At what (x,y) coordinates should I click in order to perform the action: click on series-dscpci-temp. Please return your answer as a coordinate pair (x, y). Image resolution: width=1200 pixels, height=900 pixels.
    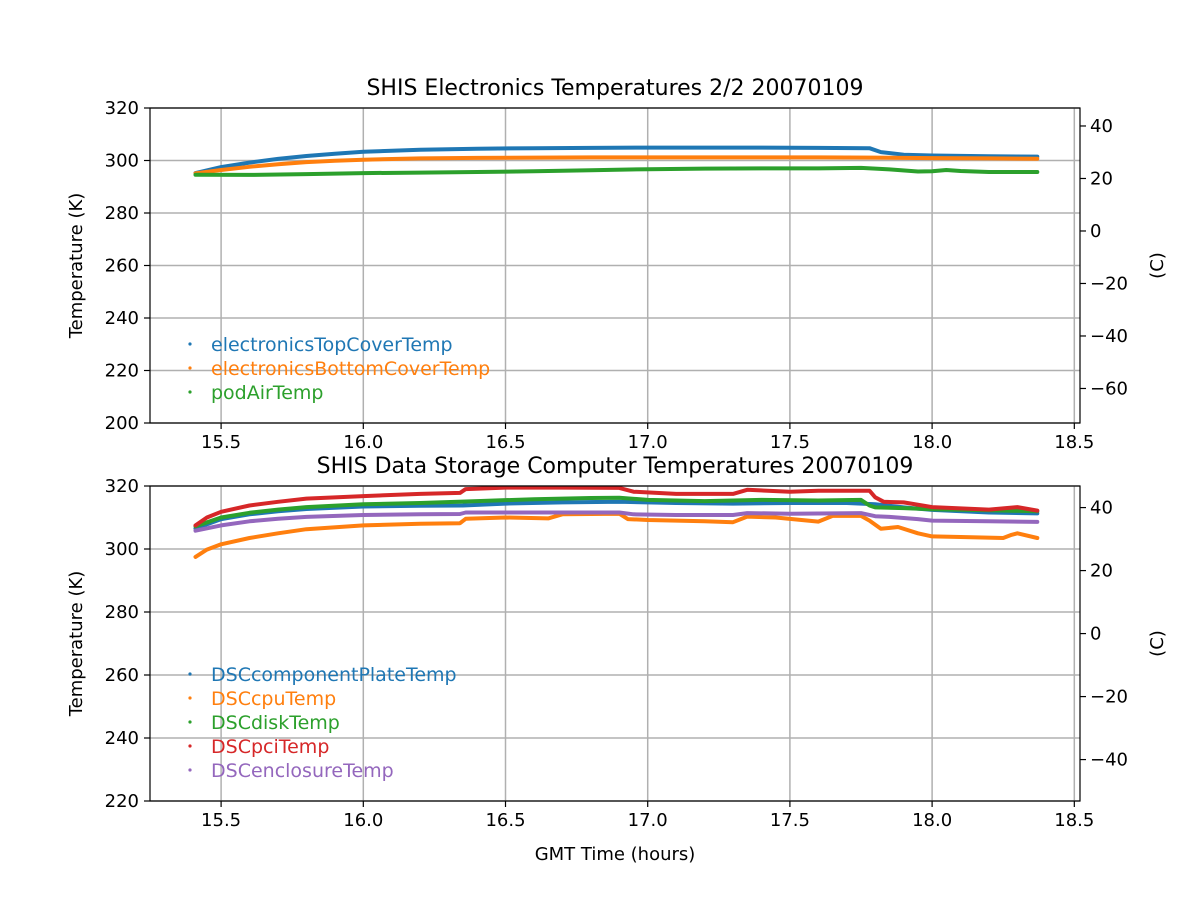
    Looking at the image, I should click on (616, 506).